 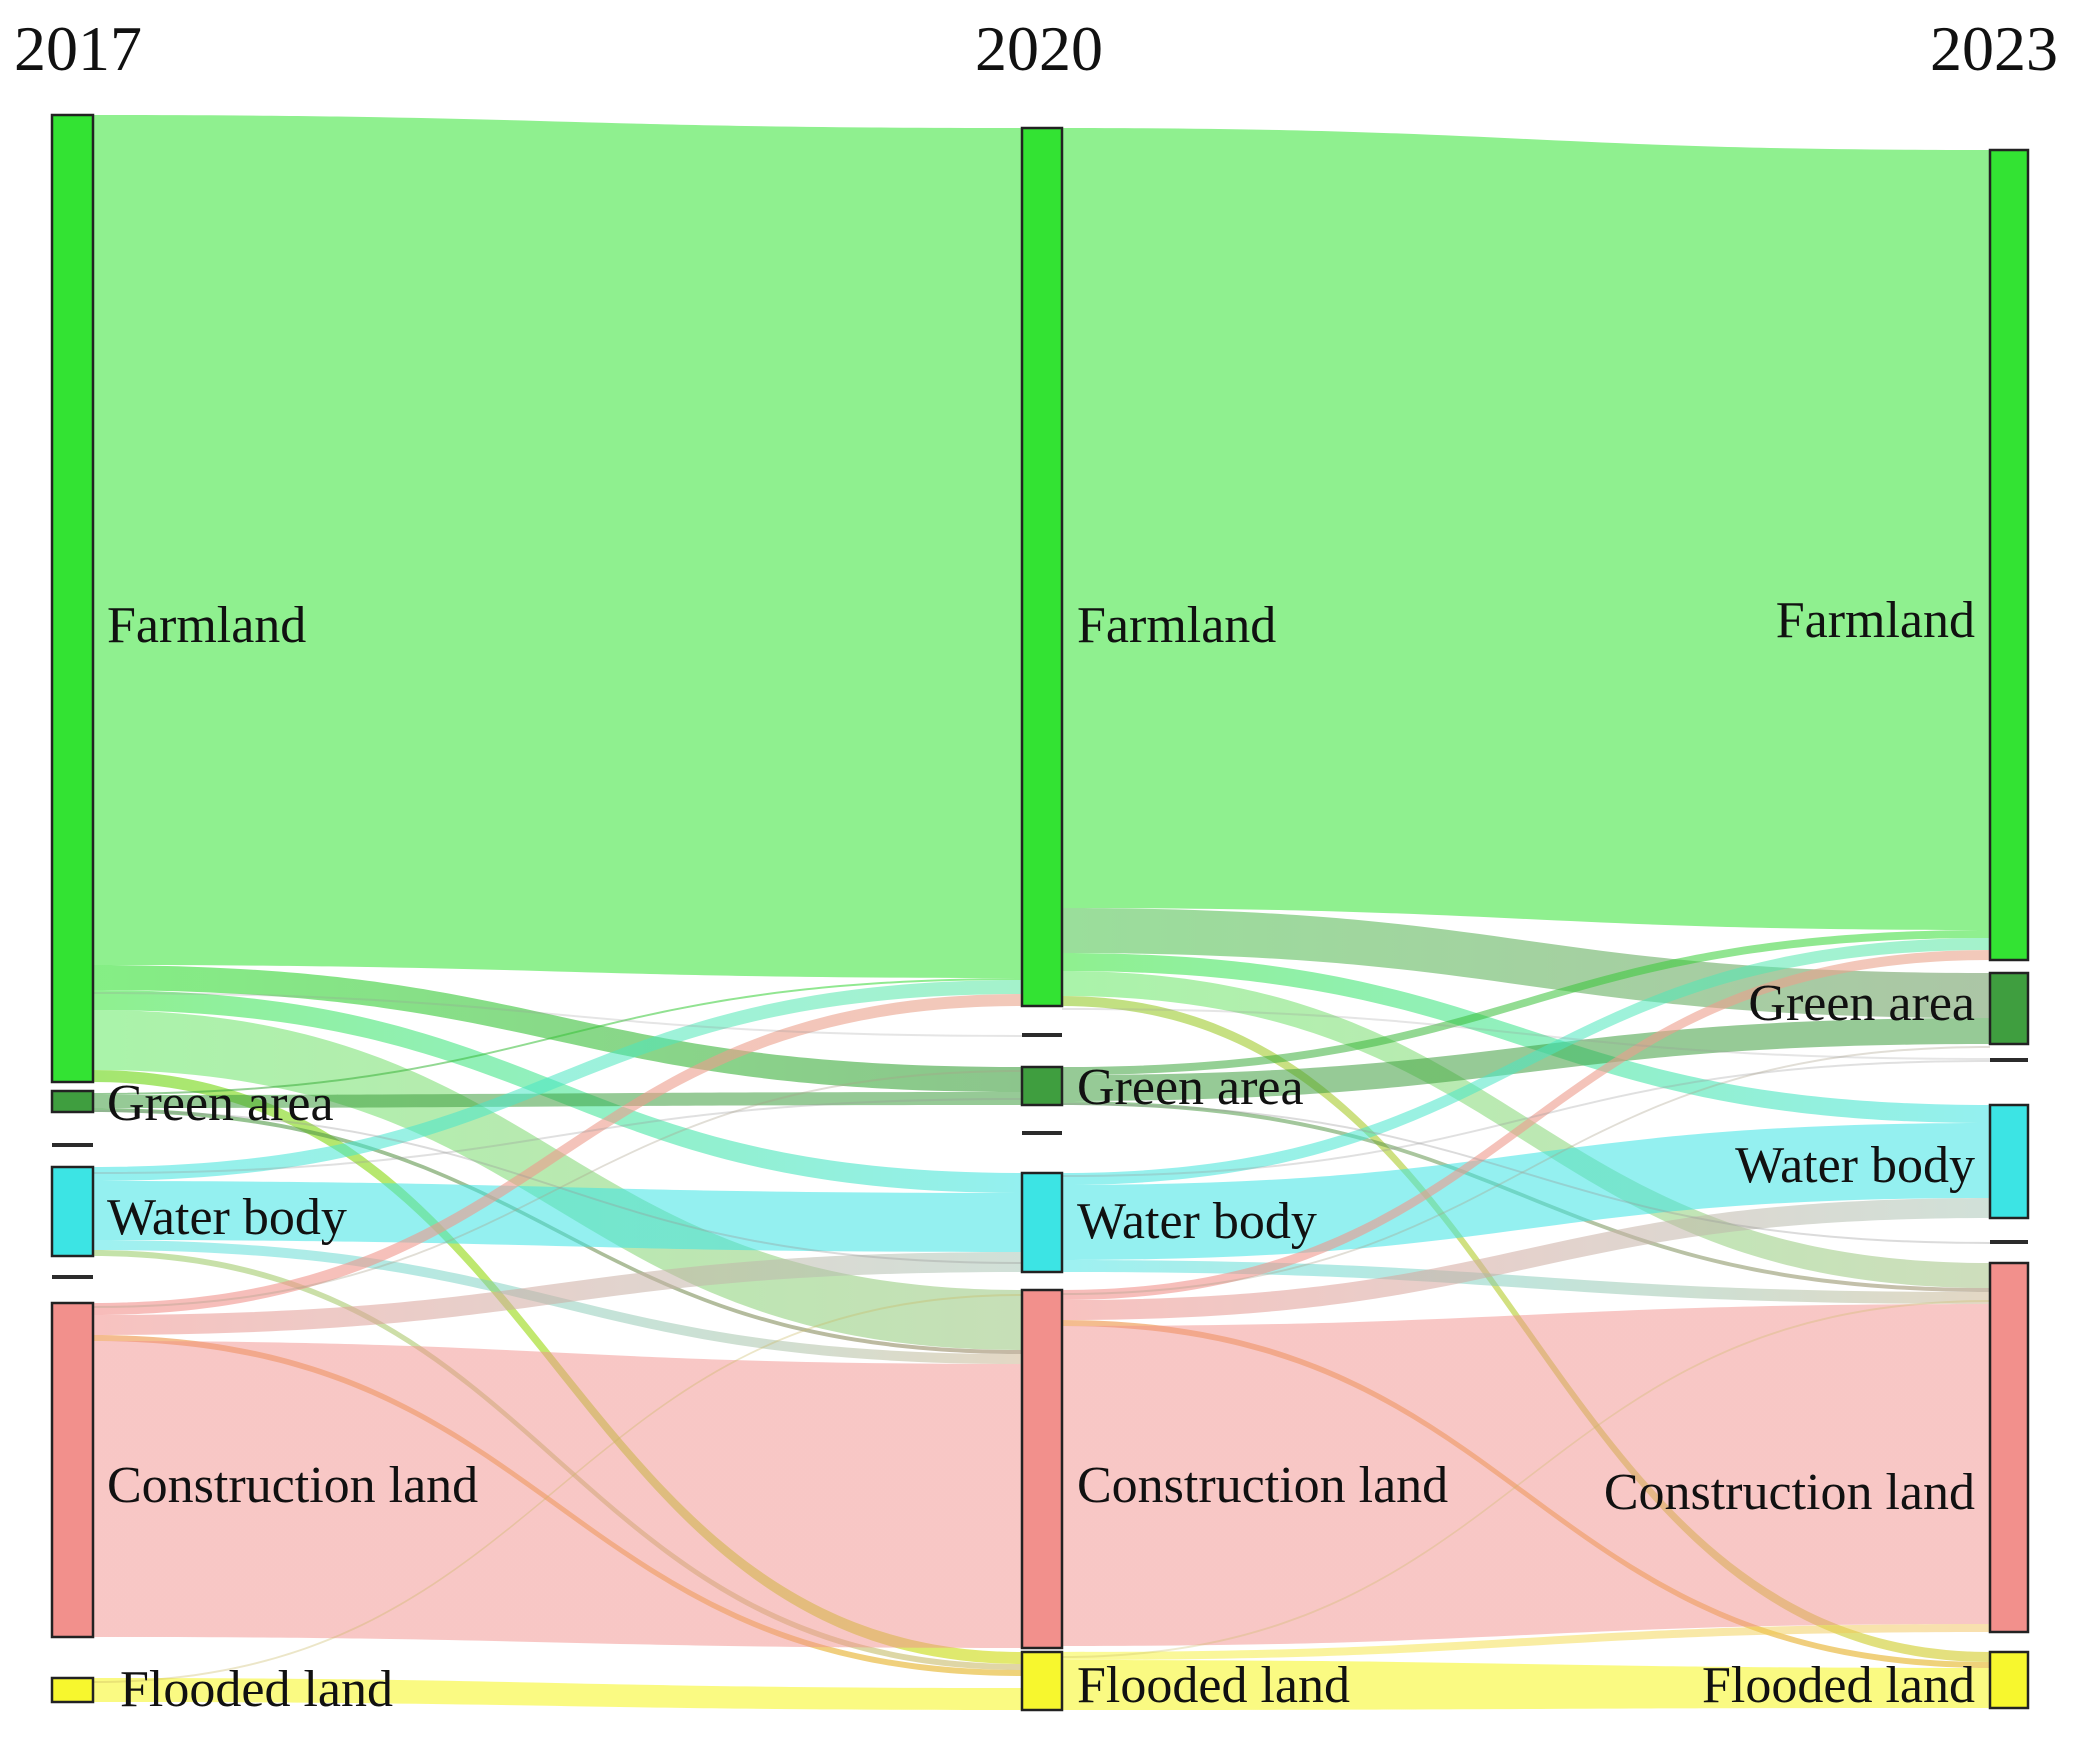 I want to click on label-2023-water_body: Water body, so click(x=1855, y=1165).